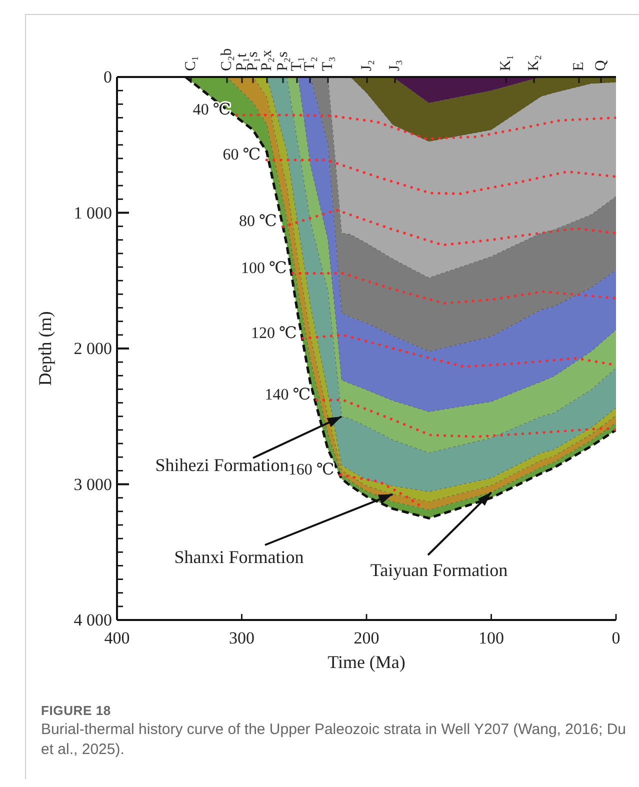 The image size is (639, 787). I want to click on series-label: 100 ℃, so click(263, 268).